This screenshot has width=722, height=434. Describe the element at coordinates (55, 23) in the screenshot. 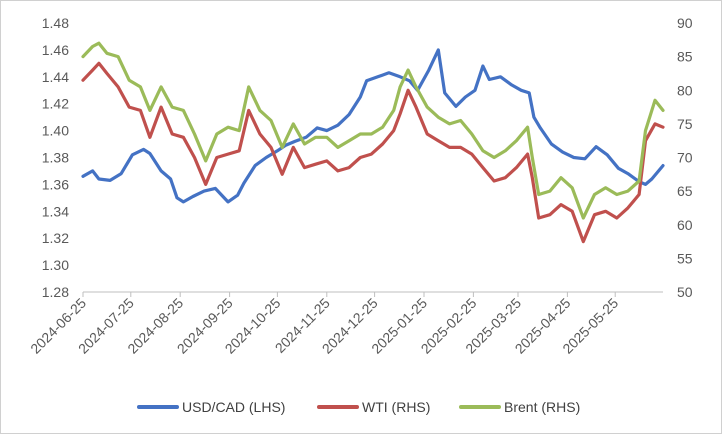

I see `y-left-tick-label: 1.48` at that location.